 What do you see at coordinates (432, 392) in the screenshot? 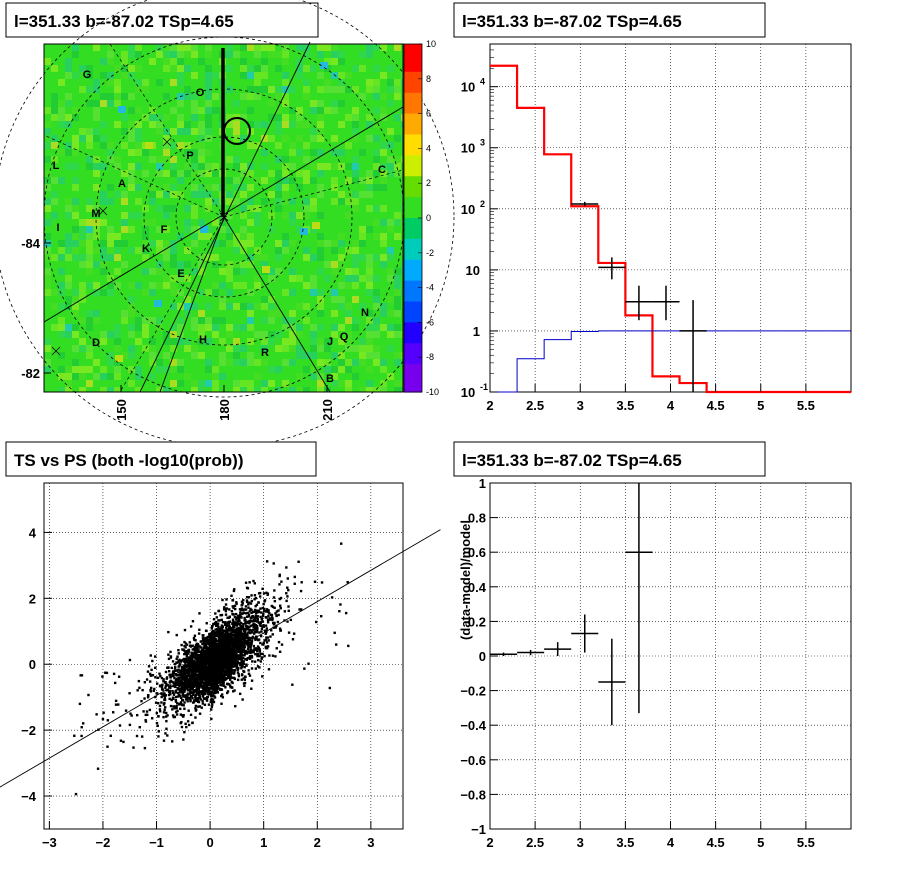
I see `colorbar-tick-label: -10` at bounding box center [432, 392].